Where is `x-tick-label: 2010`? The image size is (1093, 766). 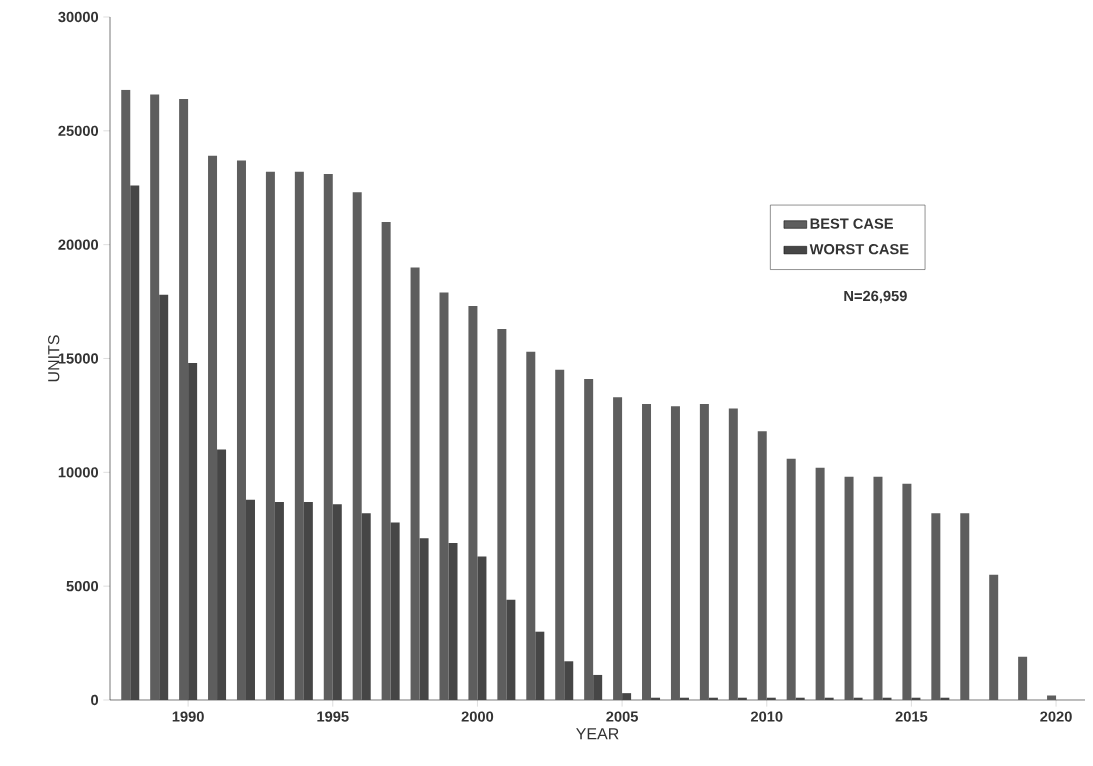
x-tick-label: 2010 is located at coordinates (766, 716).